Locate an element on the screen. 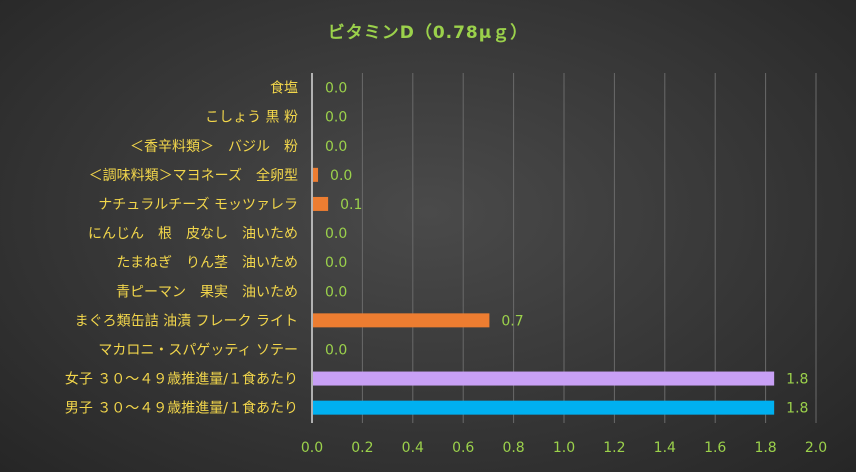  category-label: ナチュラルチーズ モッツァレラ is located at coordinates (198, 205).